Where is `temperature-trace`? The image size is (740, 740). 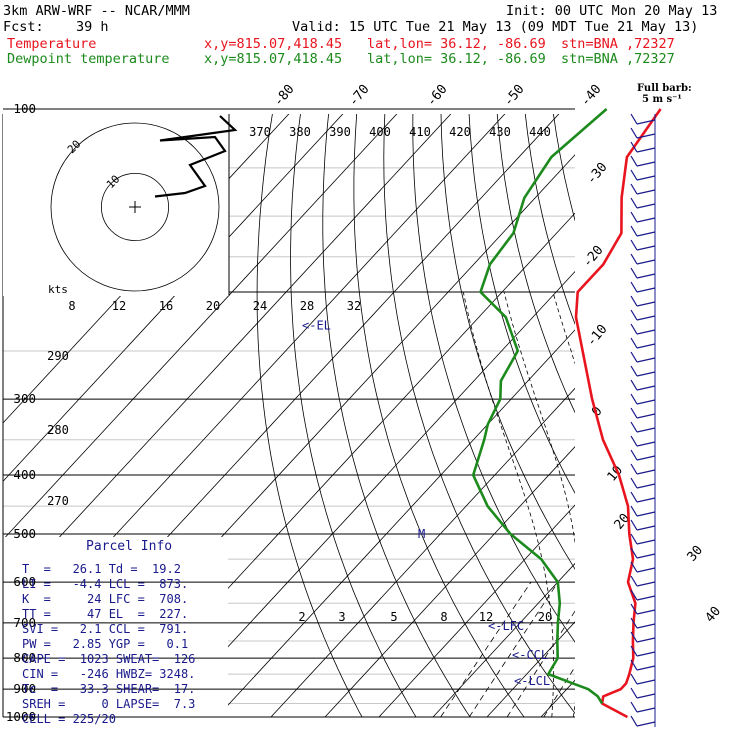 temperature-trace is located at coordinates (618, 413).